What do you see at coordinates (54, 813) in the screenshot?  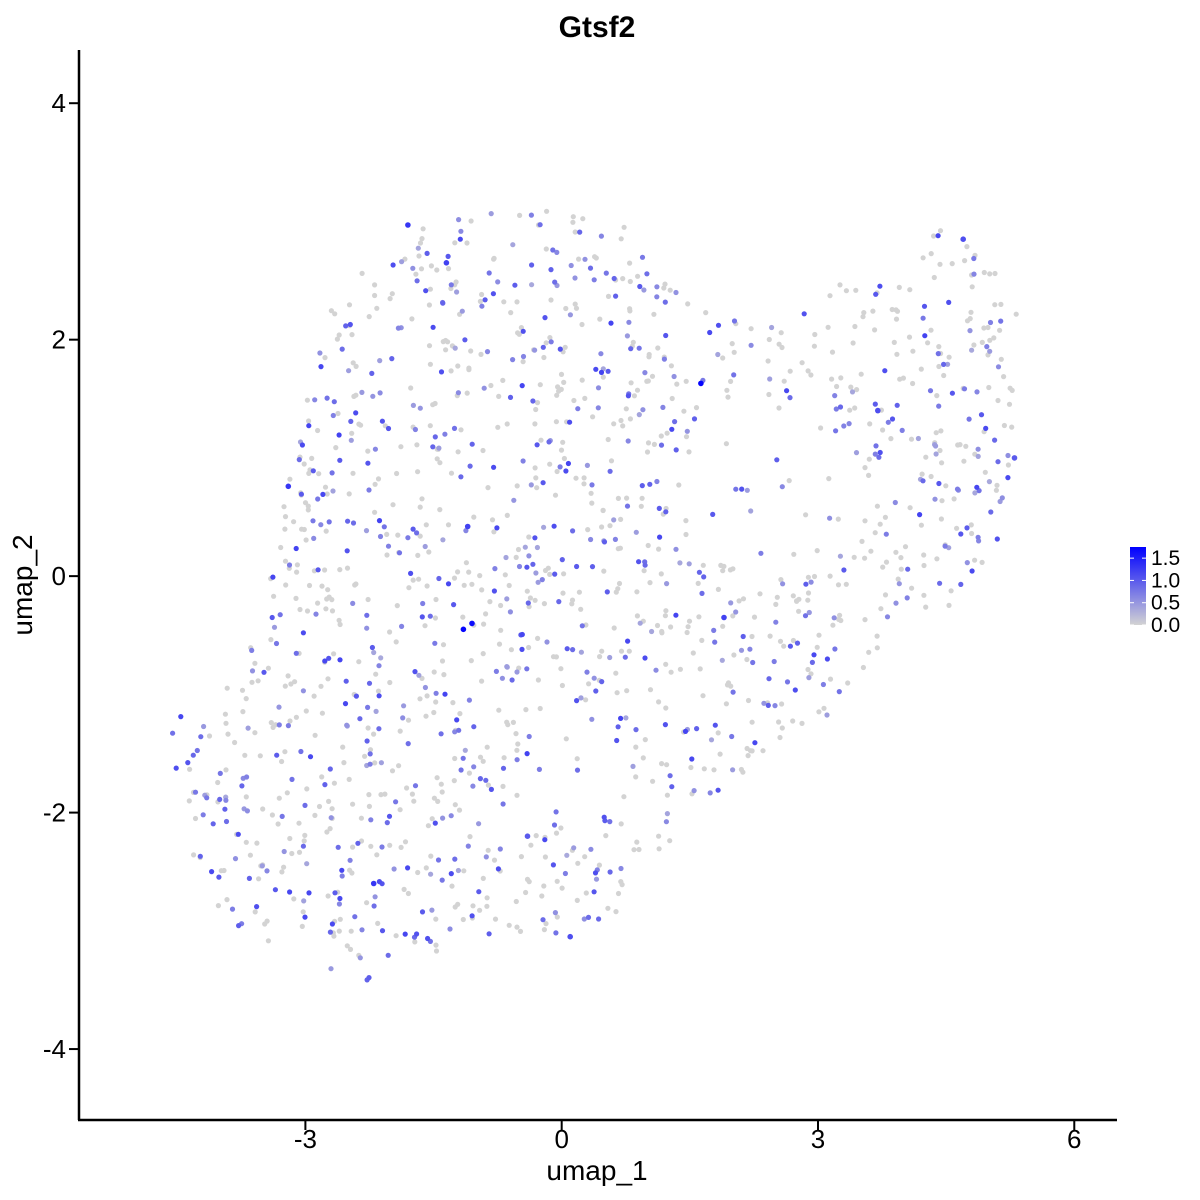 I see `y-tick-label: -2` at bounding box center [54, 813].